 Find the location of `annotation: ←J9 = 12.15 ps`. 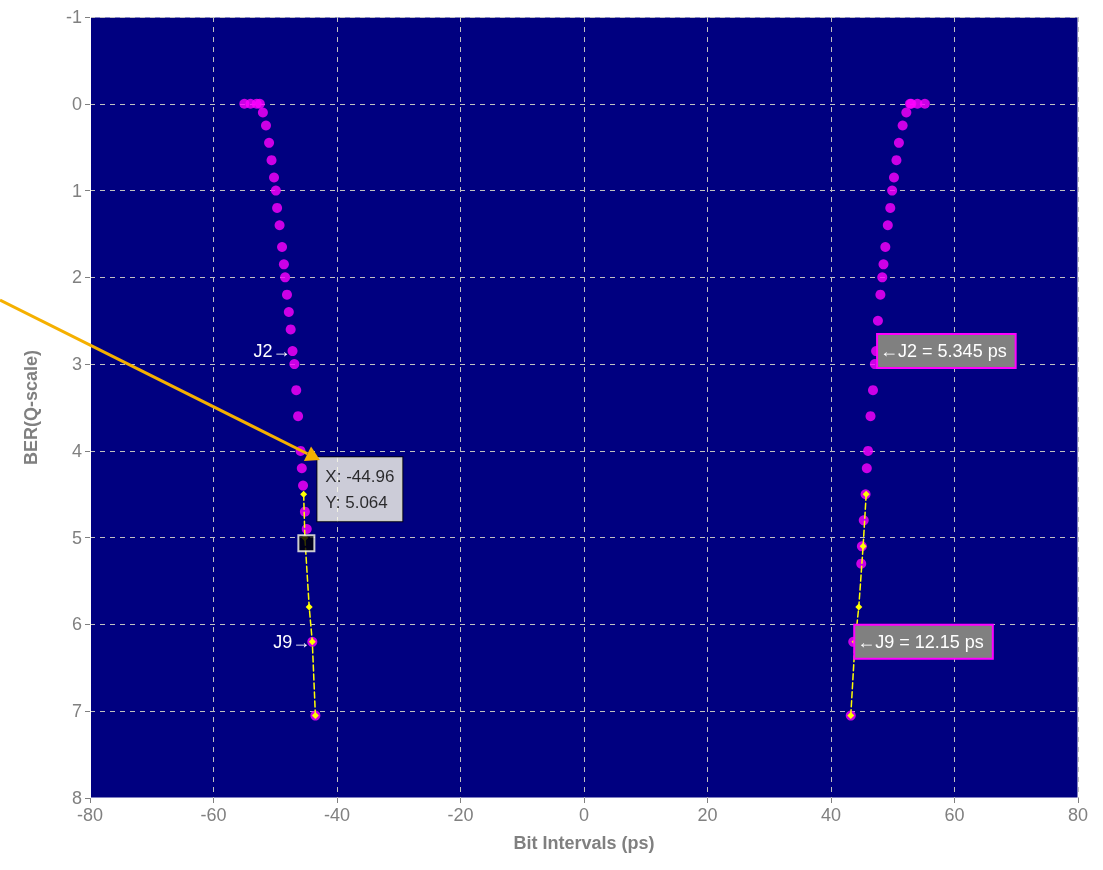

annotation: ←J9 = 12.15 ps is located at coordinates (920, 641).